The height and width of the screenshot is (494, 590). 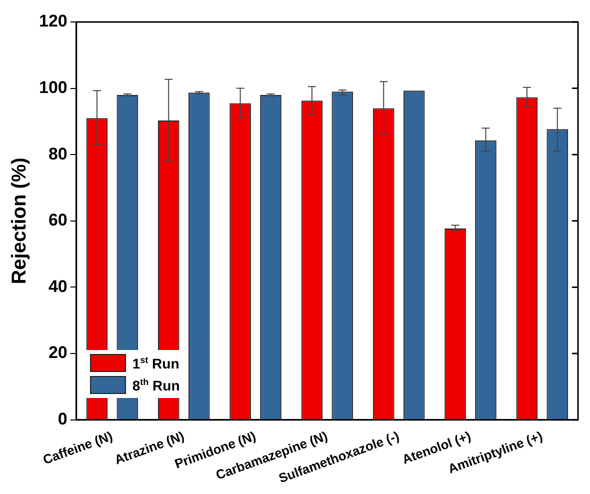 I want to click on y-tick-label: 100, so click(x=53, y=87).